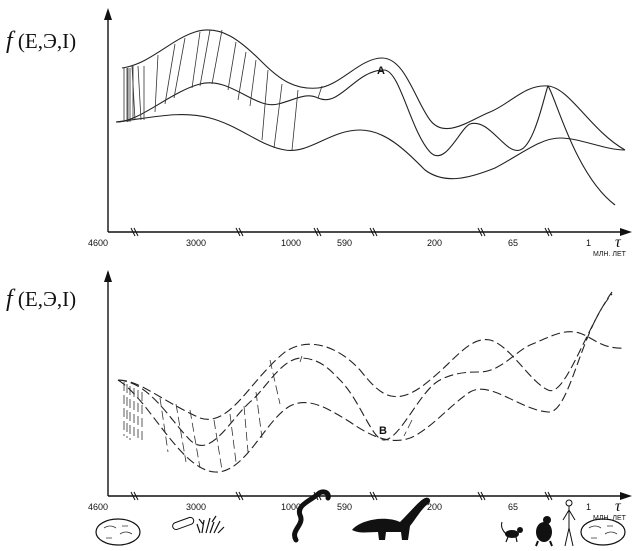  What do you see at coordinates (41, 299) in the screenshot?
I see `bottom-y-label: f (E,Э,I)` at bounding box center [41, 299].